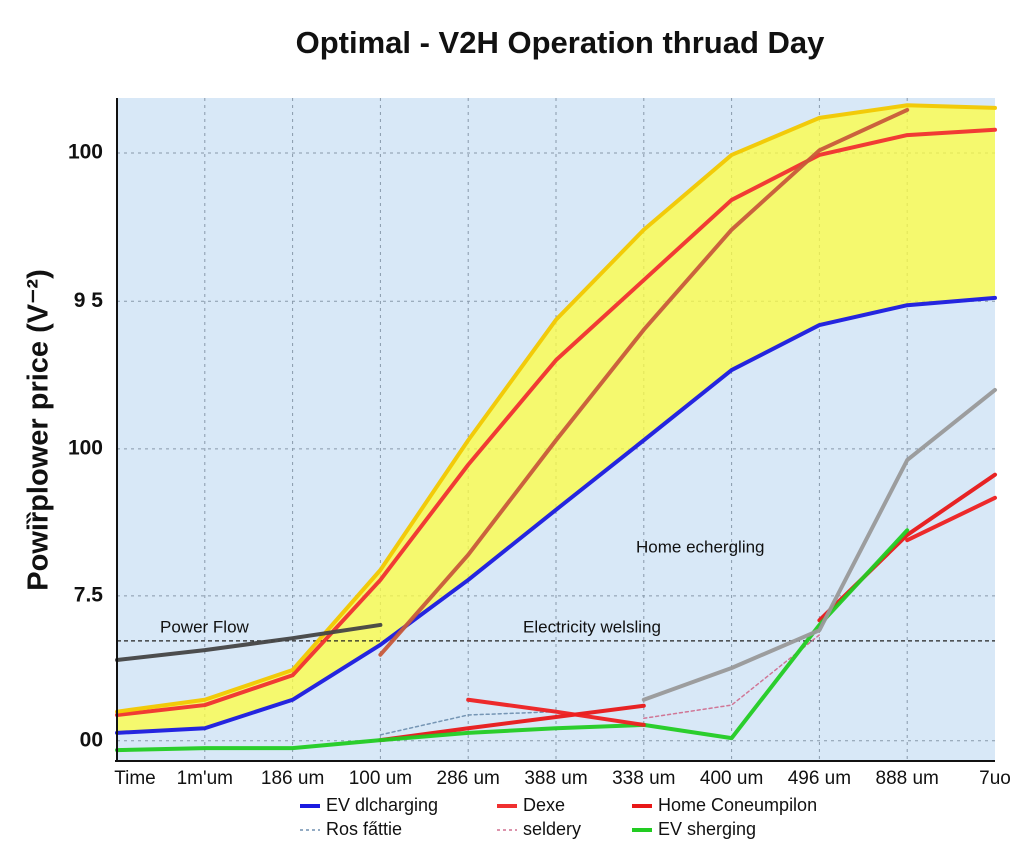  Describe the element at coordinates (561, 42) in the screenshot. I see `chart-title: Optimal - V2H Operation thruad Day` at that location.